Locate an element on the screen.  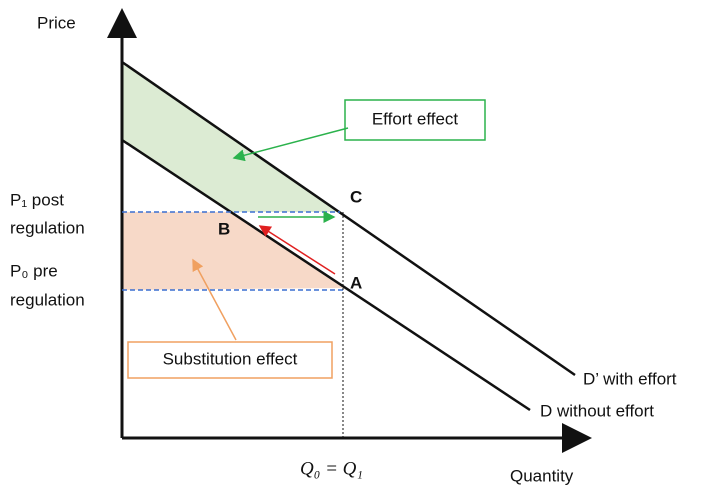
substitution-box is located at coordinates (230, 360).